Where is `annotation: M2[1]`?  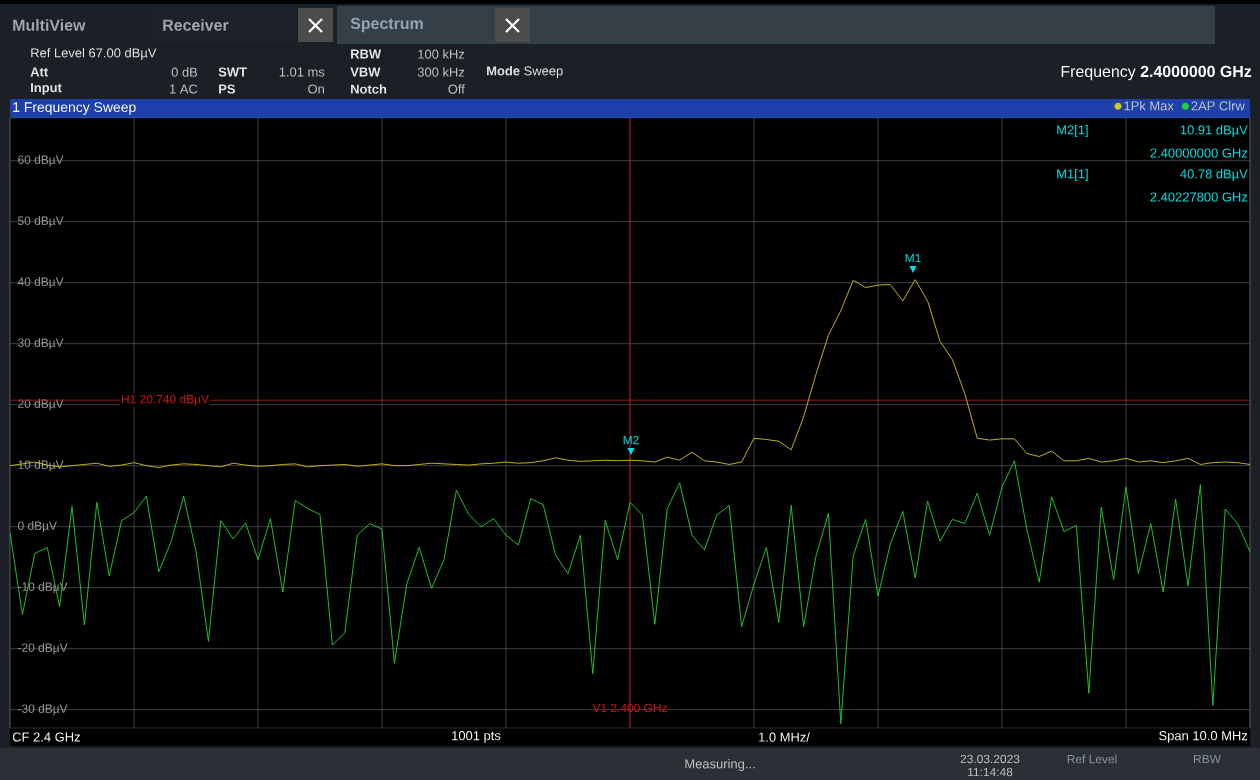
annotation: M2[1] is located at coordinates (1072, 131).